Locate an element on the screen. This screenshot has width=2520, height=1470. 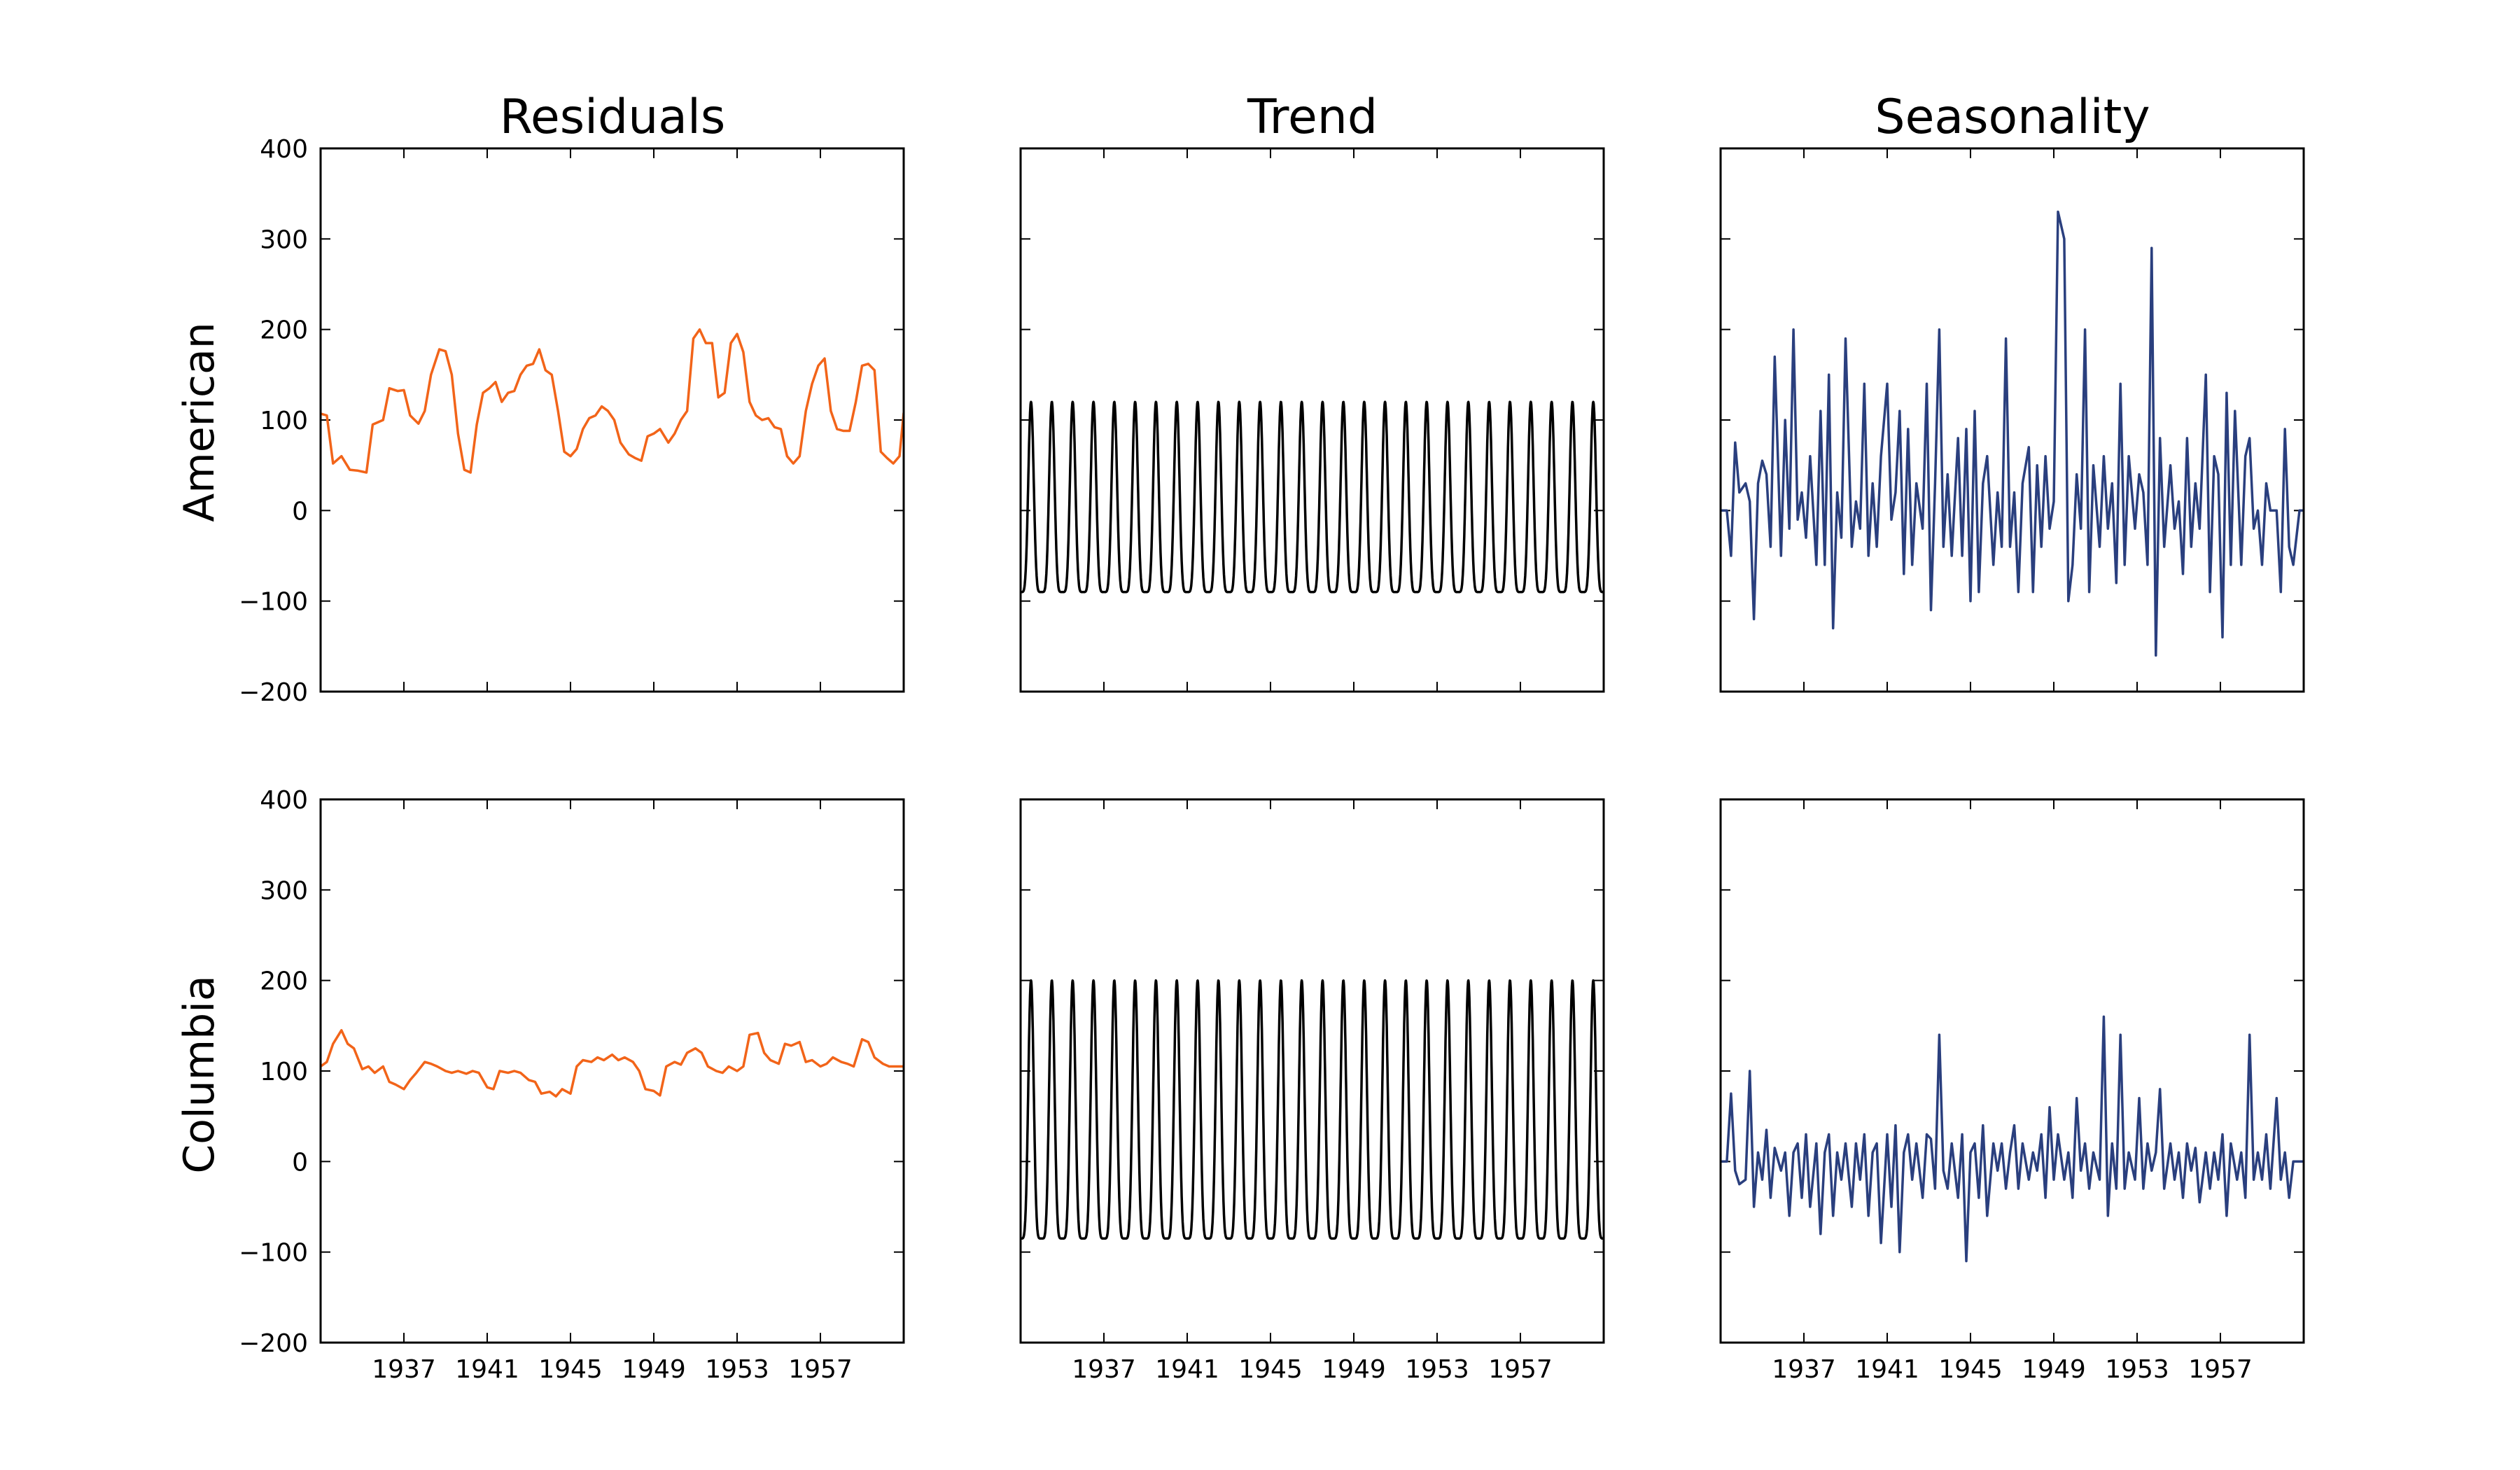
series-line-american-seasonality is located at coordinates (2012, 433).